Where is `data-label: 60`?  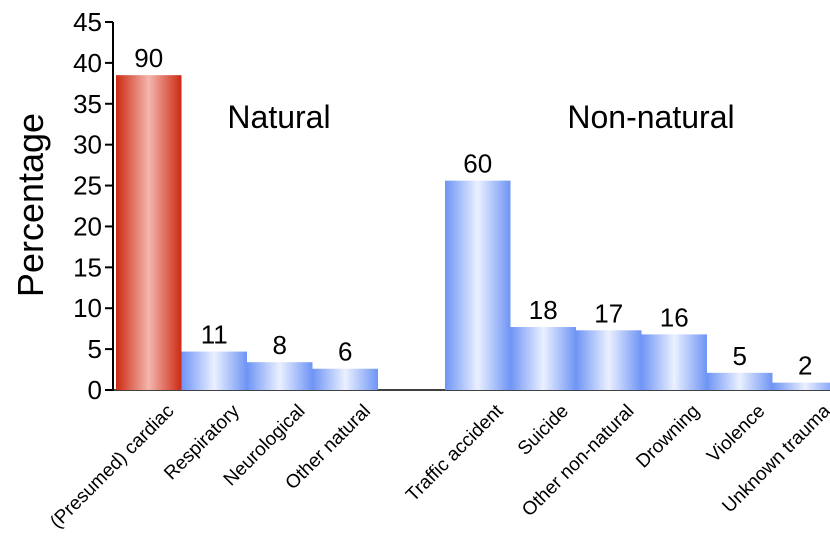 data-label: 60 is located at coordinates (477, 164).